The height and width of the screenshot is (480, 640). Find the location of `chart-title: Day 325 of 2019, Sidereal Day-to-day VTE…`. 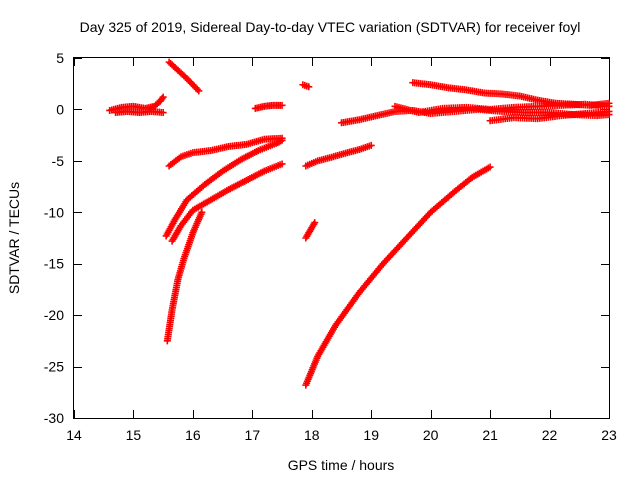

chart-title: Day 325 of 2019, Sidereal Day-to-day VTE… is located at coordinates (330, 27).